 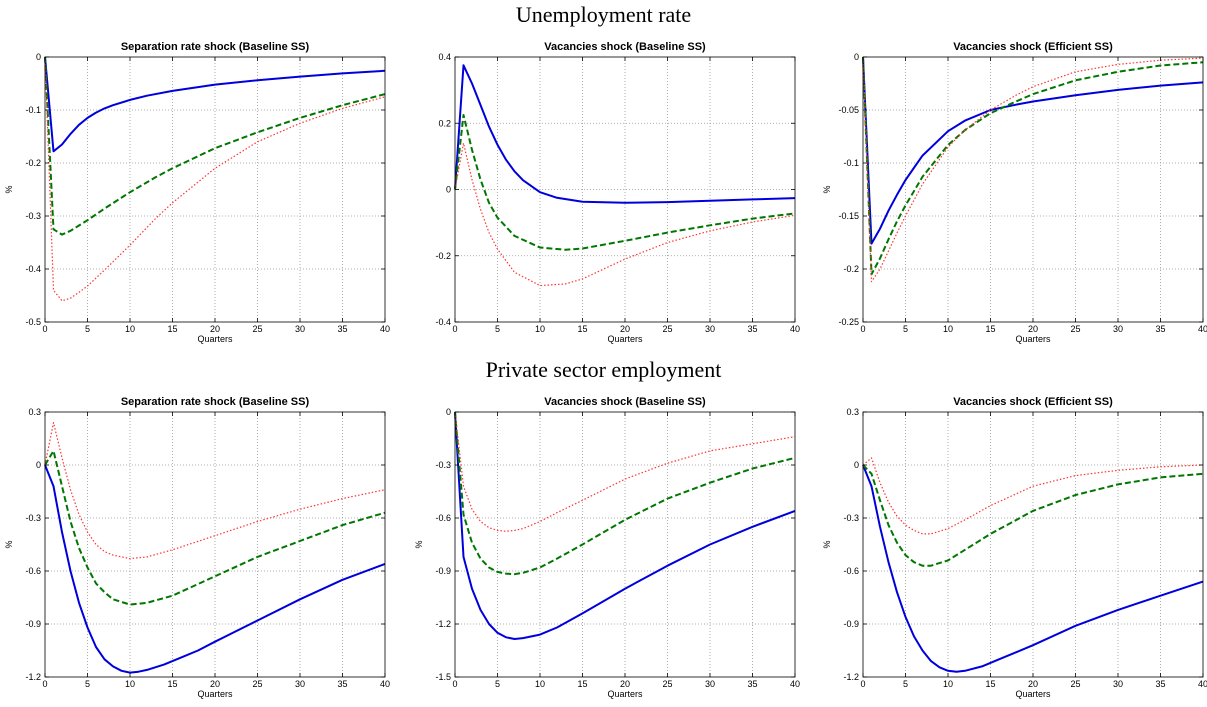 I want to click on row-title-private-employment: Private sector employment, so click(x=603, y=369).